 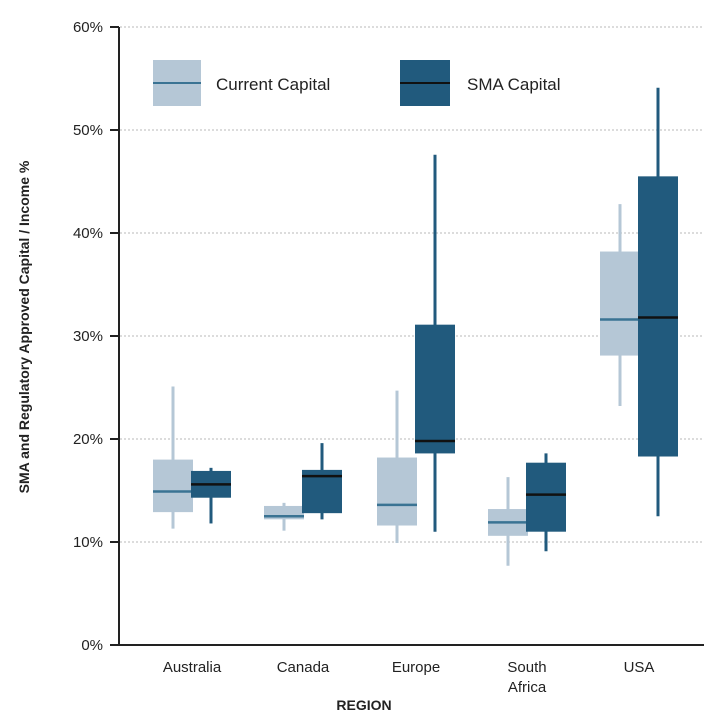 What do you see at coordinates (527, 687) in the screenshot?
I see `x-tick-label: Africa` at bounding box center [527, 687].